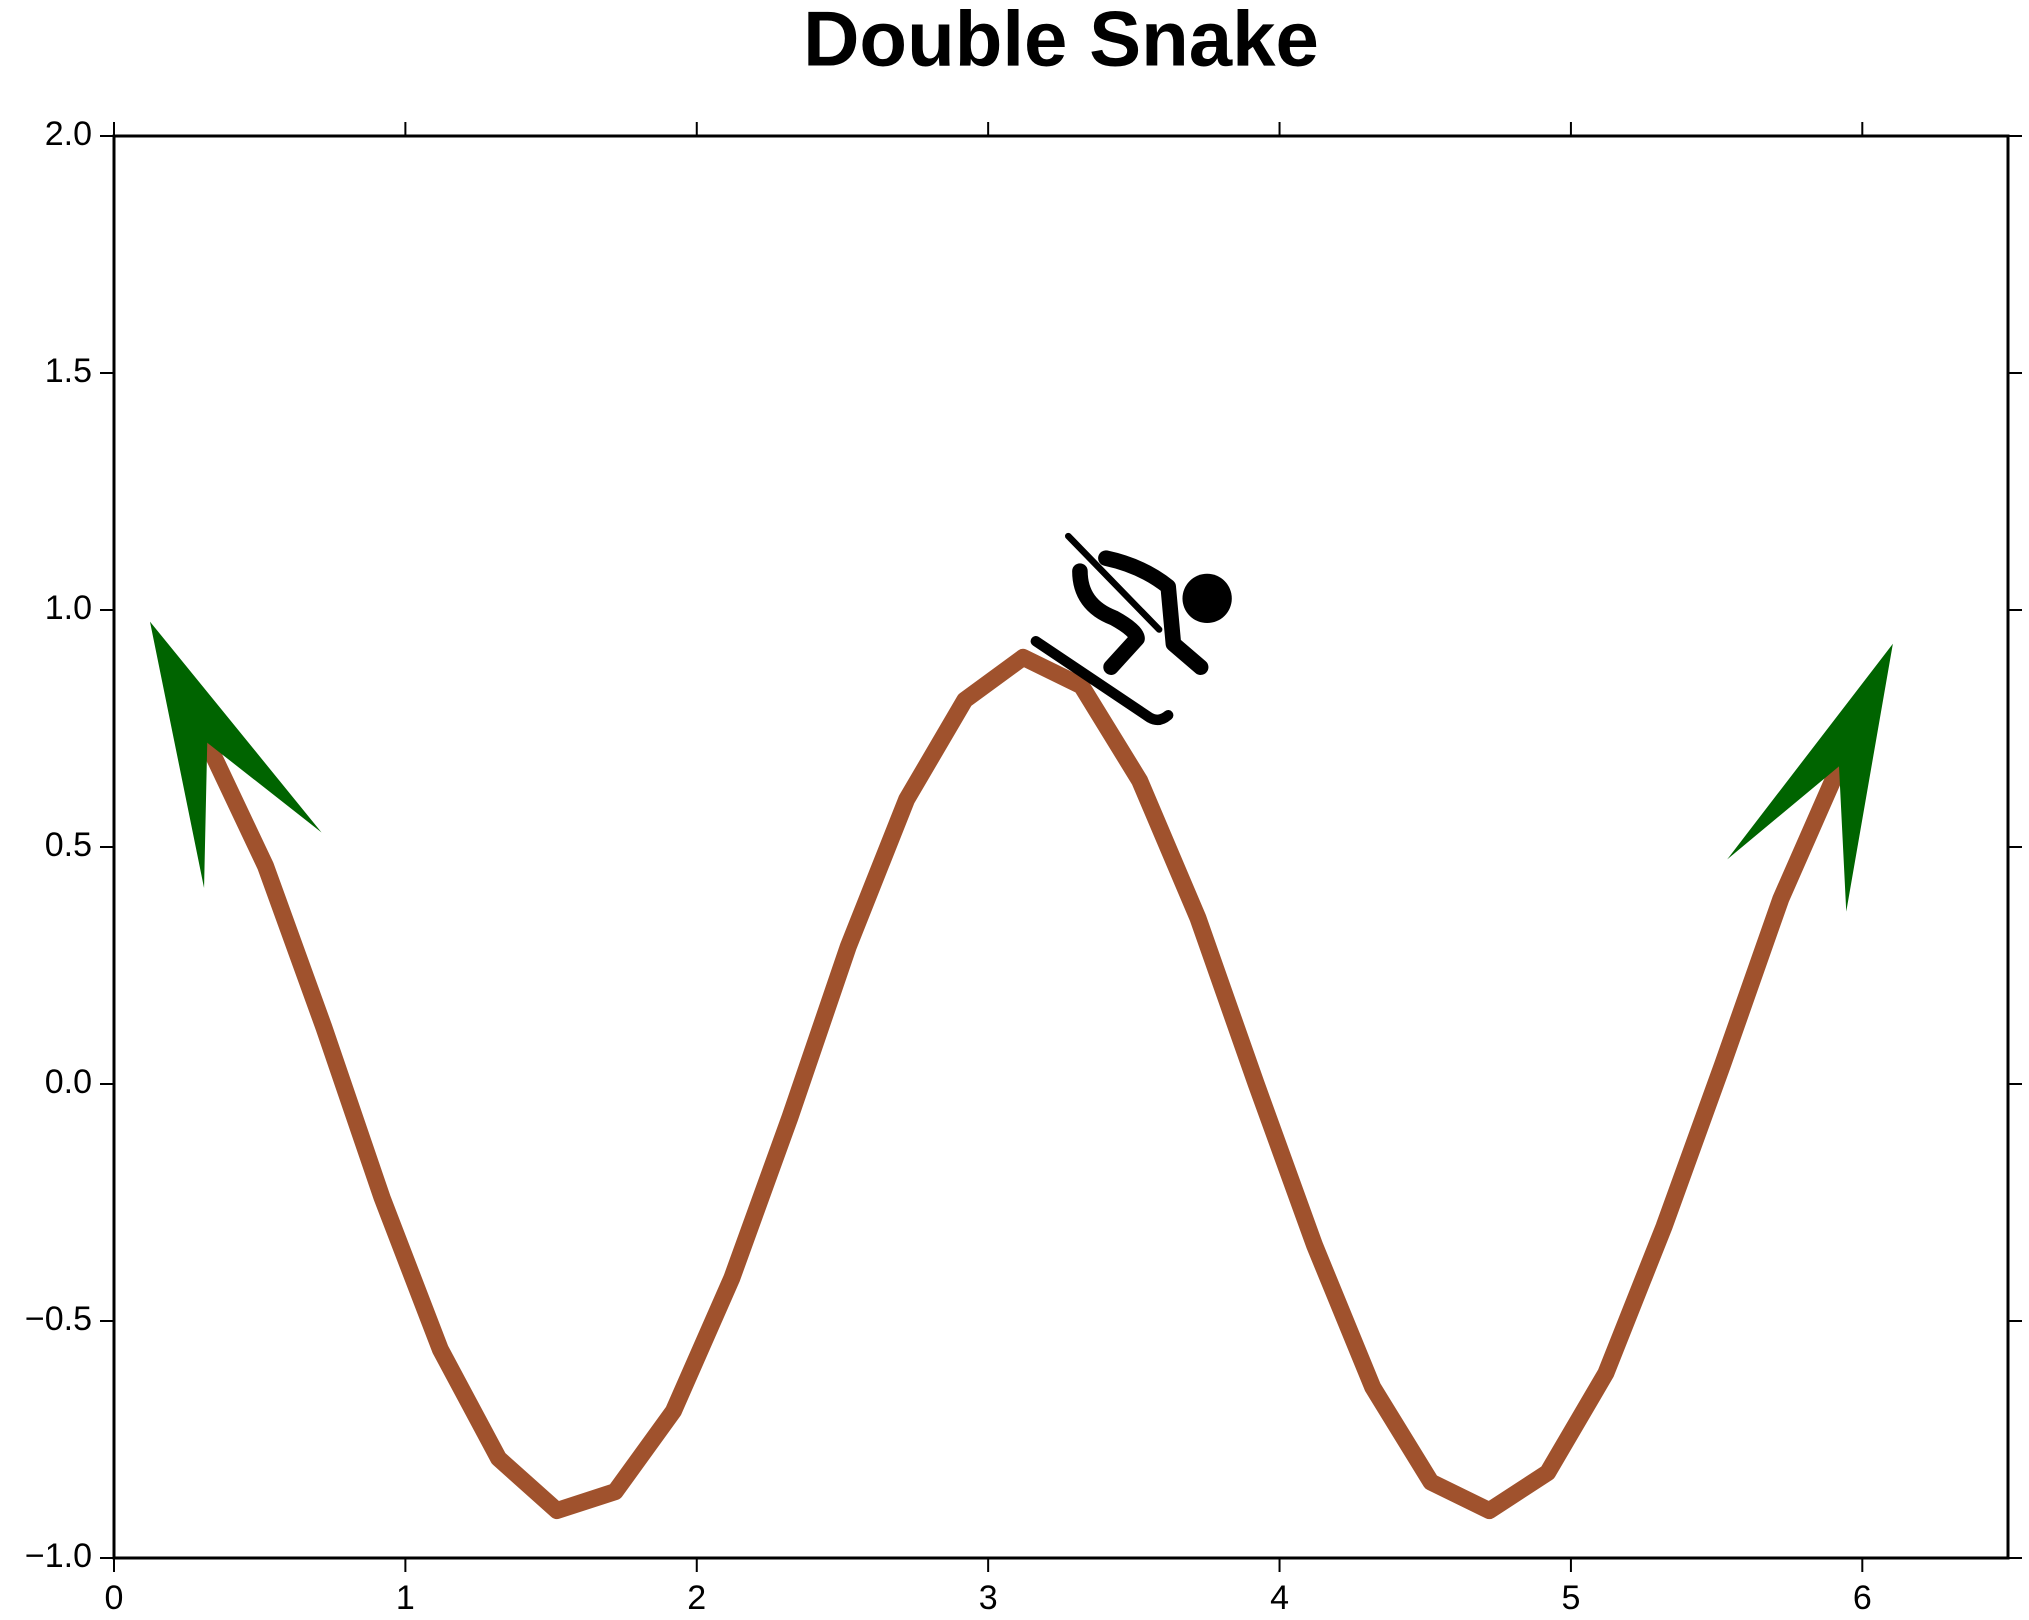 The image size is (2029, 1620). What do you see at coordinates (1570, 1598) in the screenshot?
I see `x-tick-label: 5` at bounding box center [1570, 1598].